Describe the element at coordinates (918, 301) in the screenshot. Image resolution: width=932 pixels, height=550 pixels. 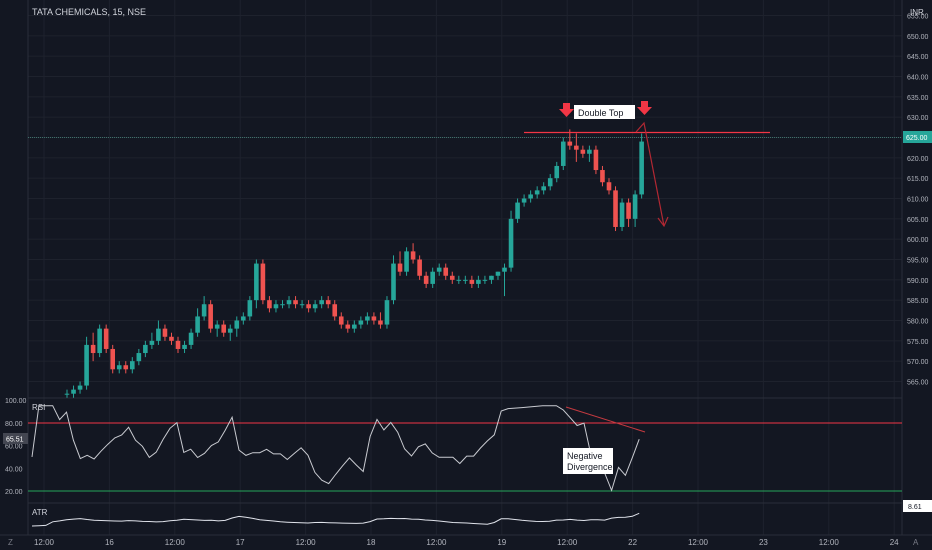
I see `price-tick-label: 585.00` at that location.